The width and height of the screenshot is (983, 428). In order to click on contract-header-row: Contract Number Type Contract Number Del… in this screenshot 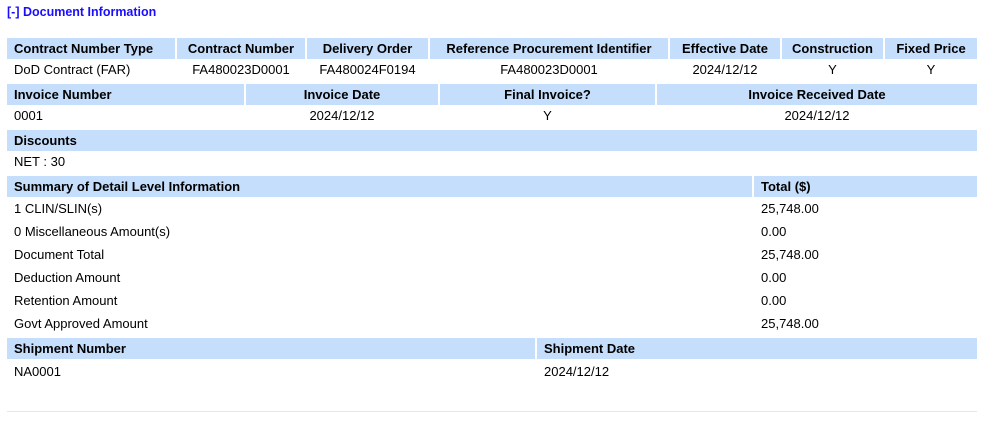, I will do `click(492, 48)`.